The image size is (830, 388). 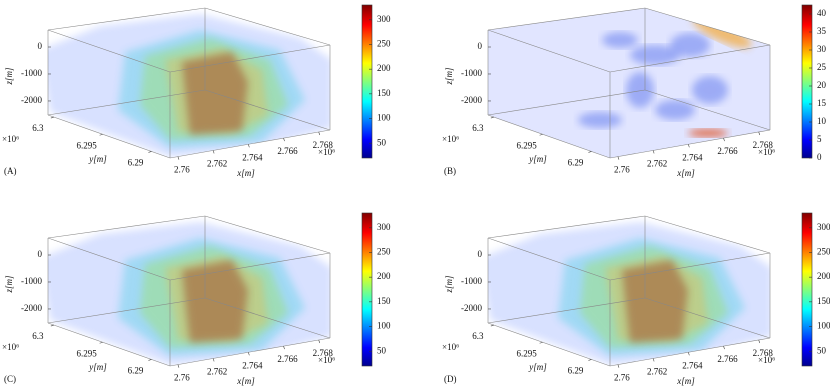 What do you see at coordinates (217, 164) in the screenshot?
I see `x-tick-label: 2.762` at bounding box center [217, 164].